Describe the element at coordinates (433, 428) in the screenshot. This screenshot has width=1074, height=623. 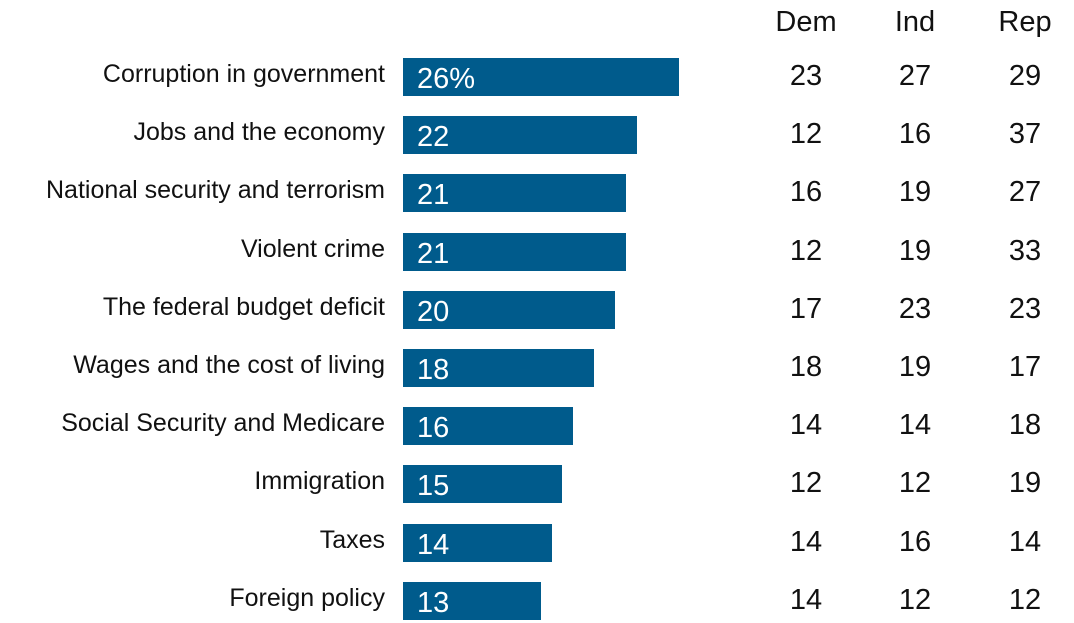
I see `bar-value-label: 16` at that location.